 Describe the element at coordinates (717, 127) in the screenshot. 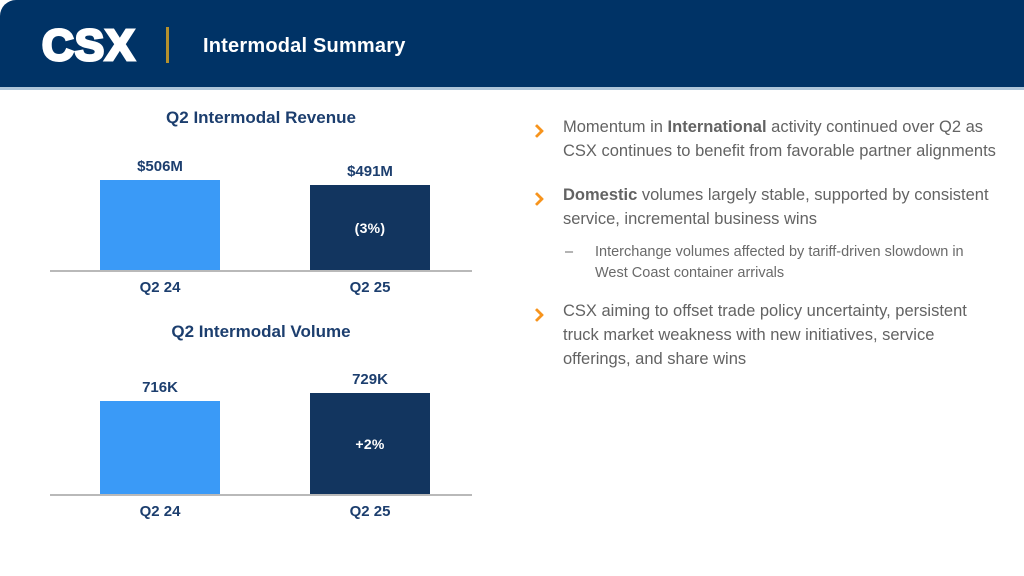

I see `bullet-text-bold: International` at that location.